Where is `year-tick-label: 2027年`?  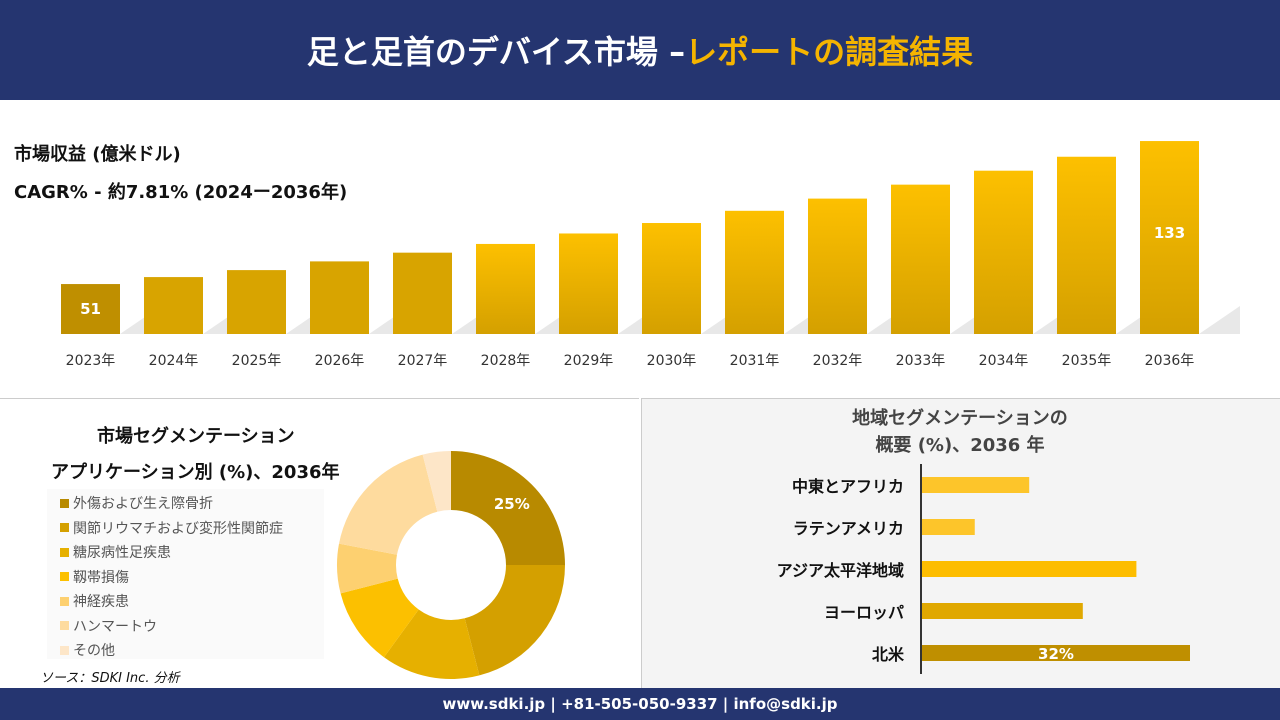 year-tick-label: 2027年 is located at coordinates (423, 361).